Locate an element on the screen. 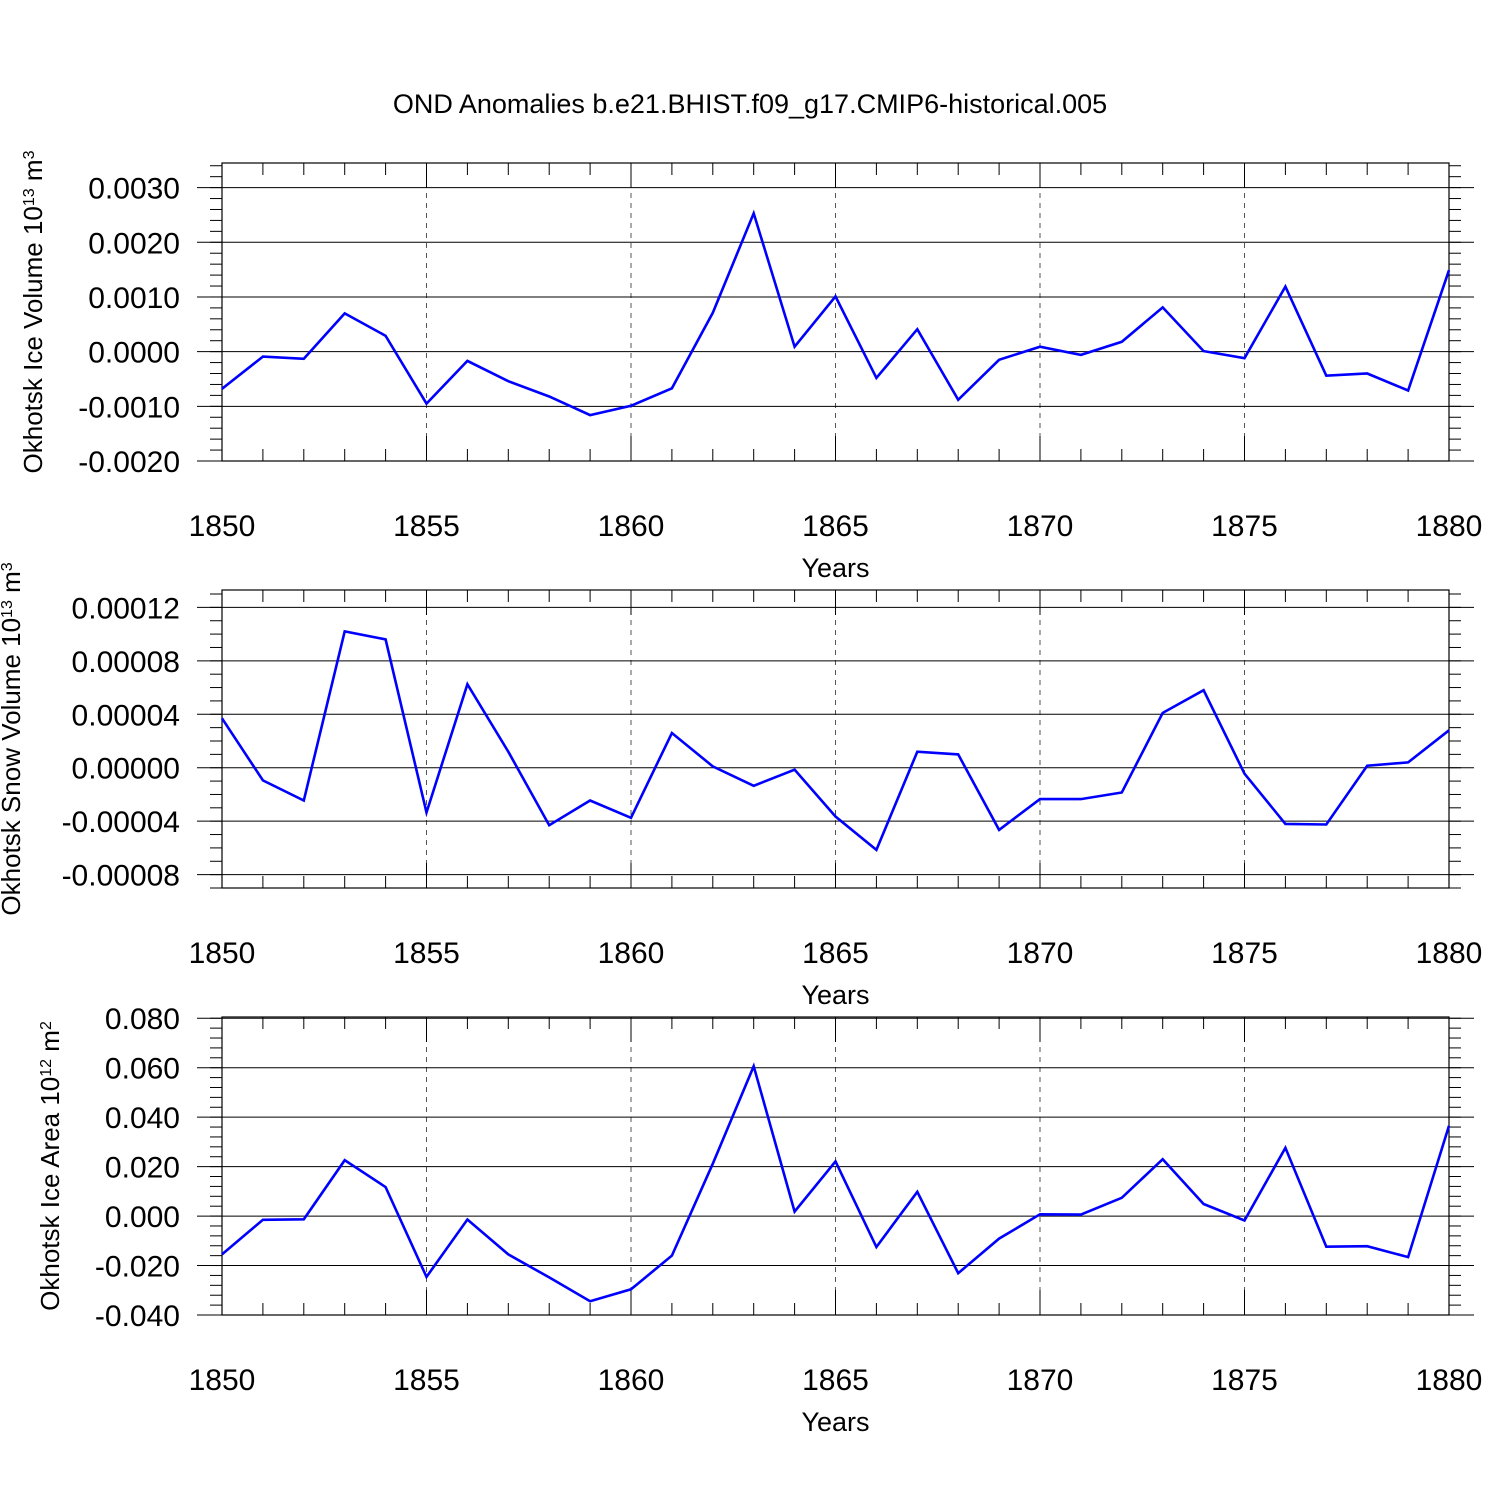  y-tick-label: 0.0000 is located at coordinates (134, 353).